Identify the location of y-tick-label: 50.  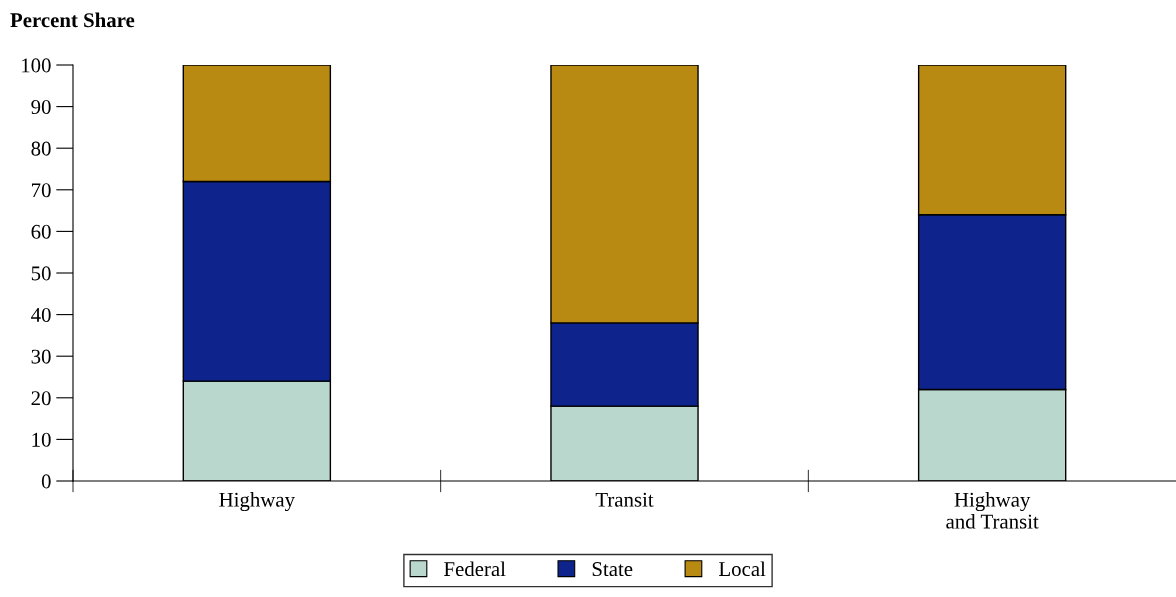
(41, 273).